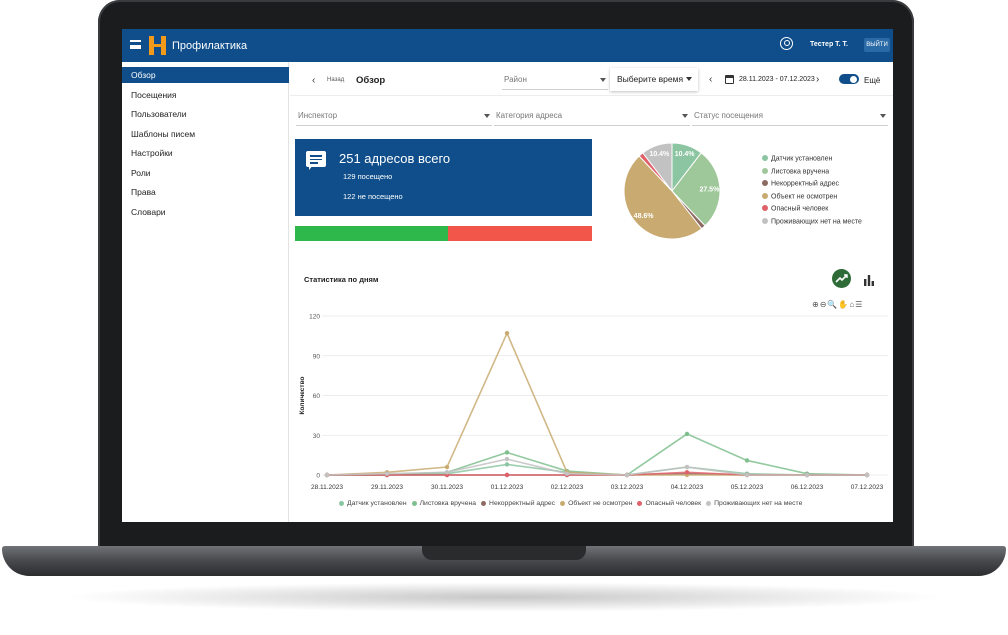 The height and width of the screenshot is (635, 1008). What do you see at coordinates (816, 221) in the screenshot?
I see `pie-legend-label: Проживающих нет на месте` at bounding box center [816, 221].